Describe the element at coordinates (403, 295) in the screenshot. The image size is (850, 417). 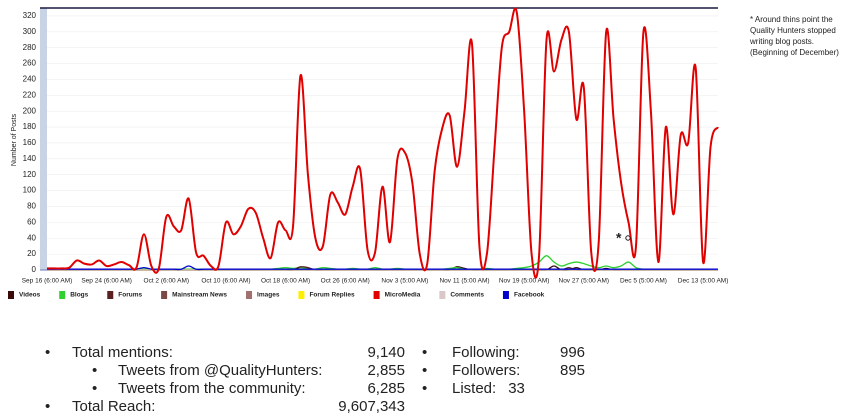
I see `legend-label: MicroMedia` at that location.